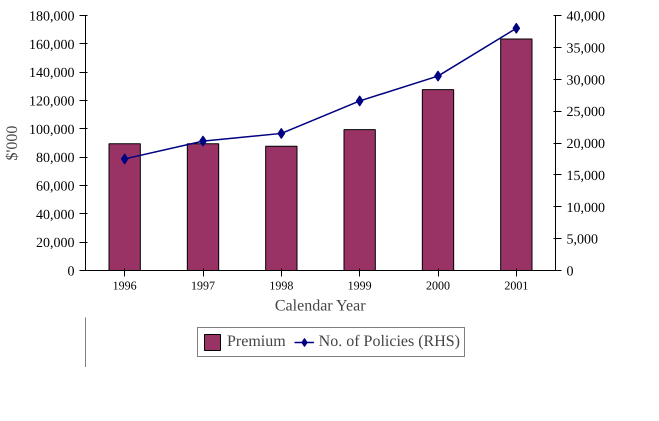  What do you see at coordinates (582, 240) in the screenshot?
I see `y2-tick-label: 5,000` at bounding box center [582, 240].